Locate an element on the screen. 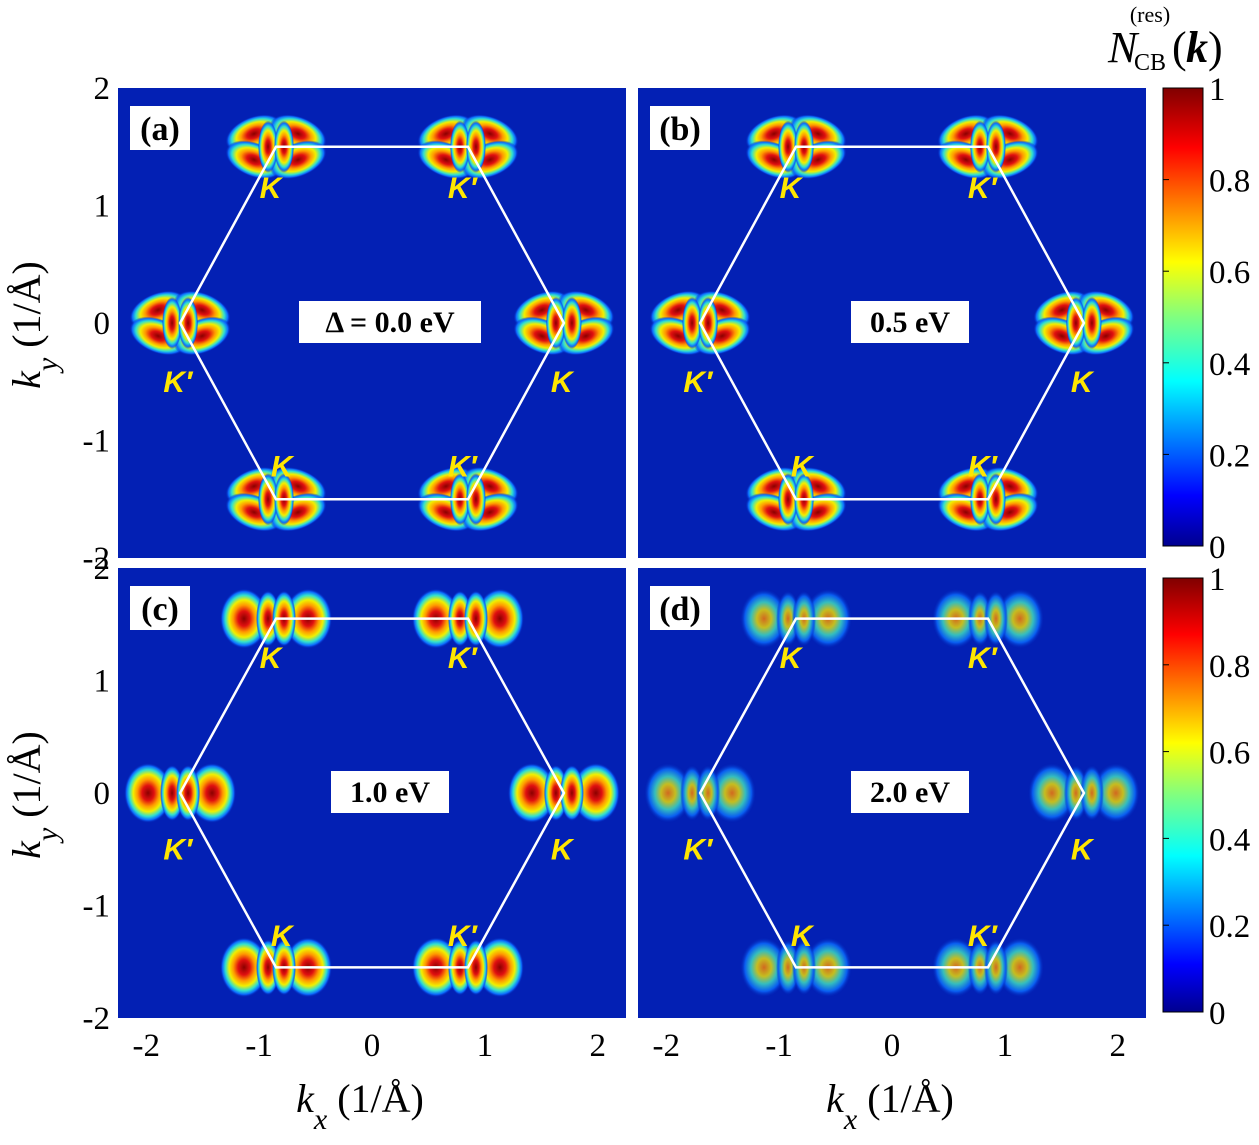  svg-text: (res) is located at coordinates (1150, 14).